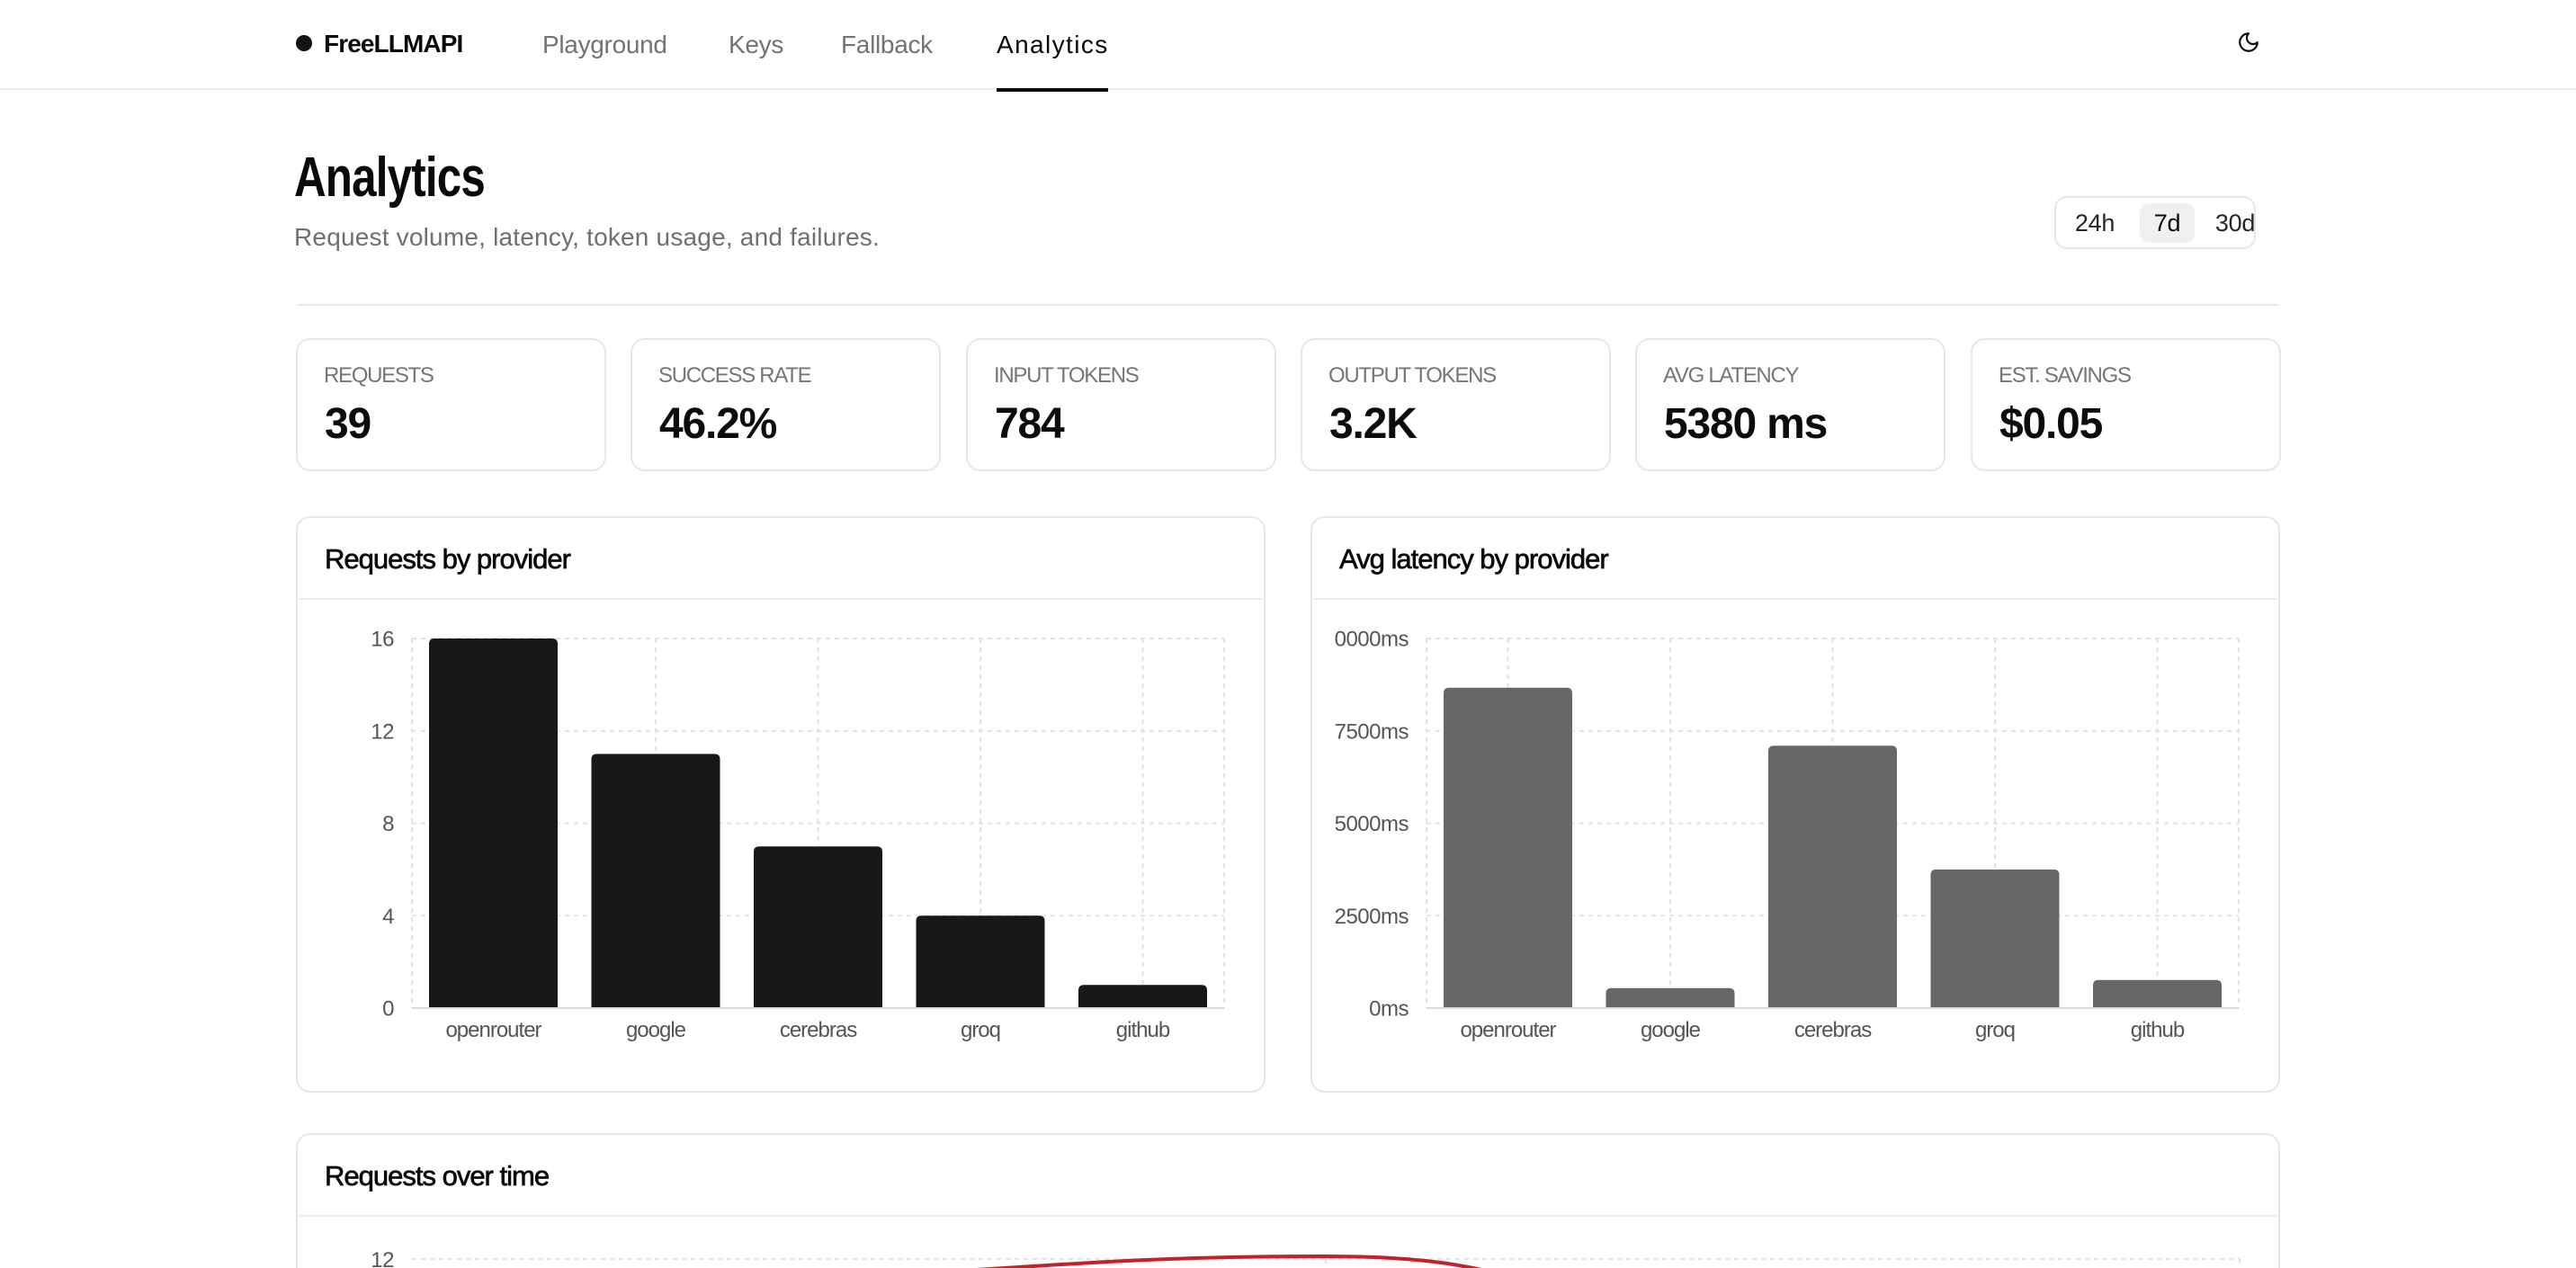 The width and height of the screenshot is (2576, 1268). Describe the element at coordinates (388, 917) in the screenshot. I see `svg-text: 4` at that location.